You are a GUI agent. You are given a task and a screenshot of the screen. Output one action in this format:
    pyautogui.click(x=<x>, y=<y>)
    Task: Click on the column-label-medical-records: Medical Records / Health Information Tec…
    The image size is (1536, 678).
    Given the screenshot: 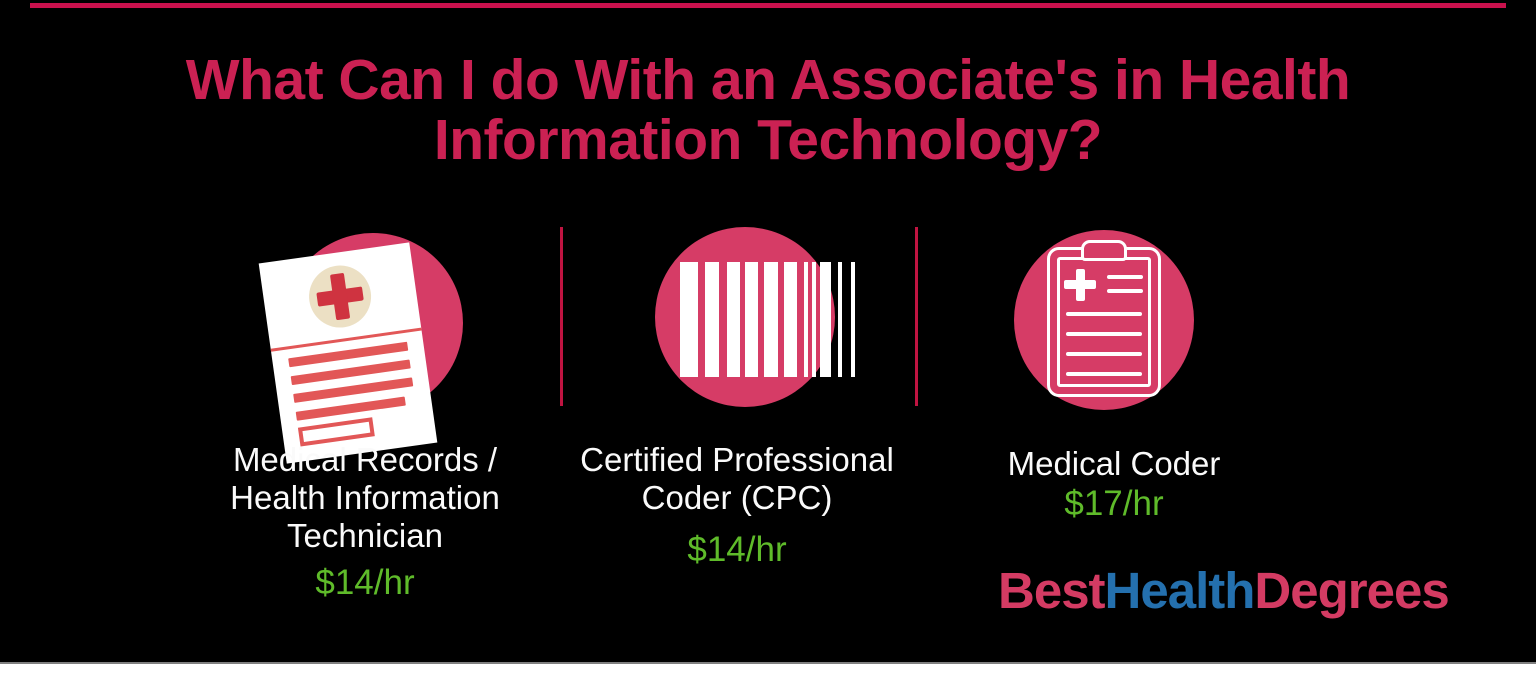 What is the action you would take?
    pyautogui.click(x=365, y=521)
    